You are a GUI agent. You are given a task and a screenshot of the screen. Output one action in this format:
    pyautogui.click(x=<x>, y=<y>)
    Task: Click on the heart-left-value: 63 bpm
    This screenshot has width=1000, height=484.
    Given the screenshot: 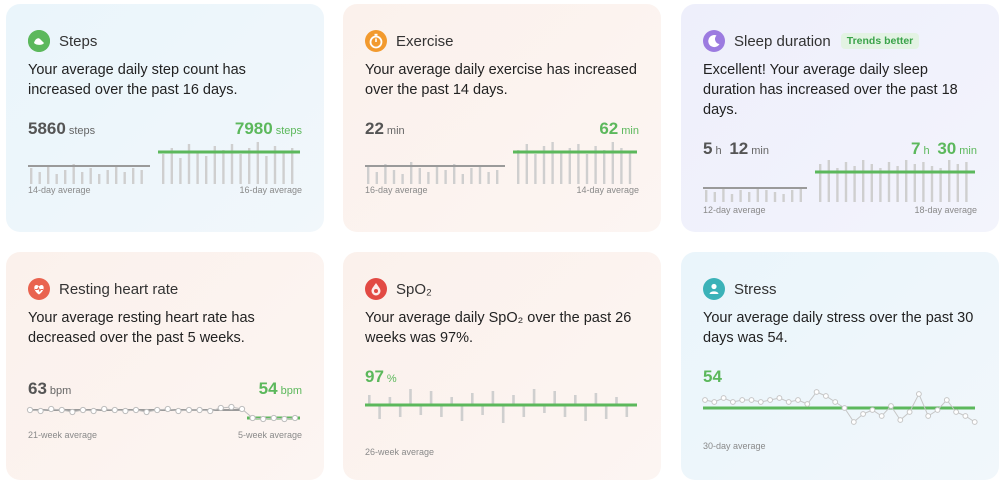 What is the action you would take?
    pyautogui.click(x=50, y=388)
    